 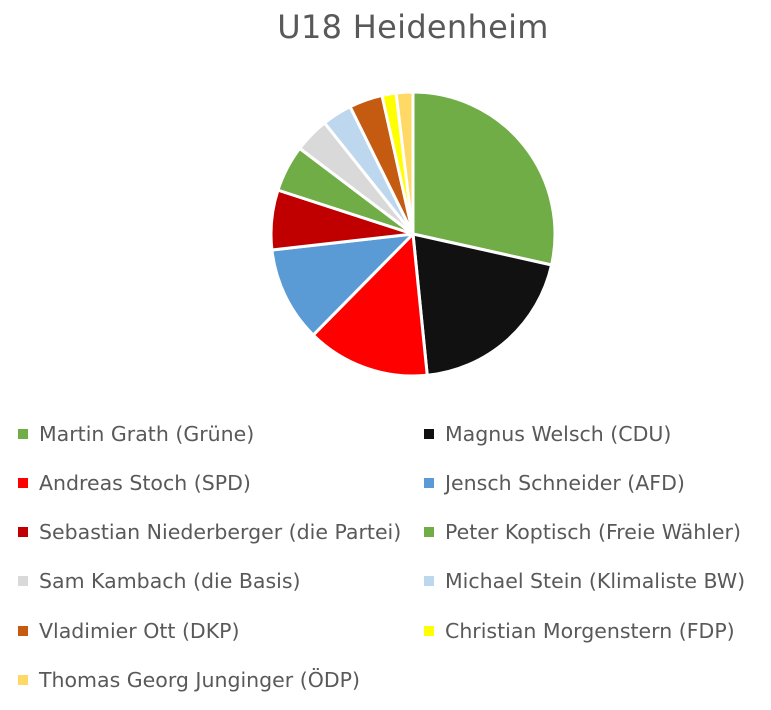 What do you see at coordinates (590, 631) in the screenshot?
I see `legend-label: Christian Morgenstern (FDP)` at bounding box center [590, 631].